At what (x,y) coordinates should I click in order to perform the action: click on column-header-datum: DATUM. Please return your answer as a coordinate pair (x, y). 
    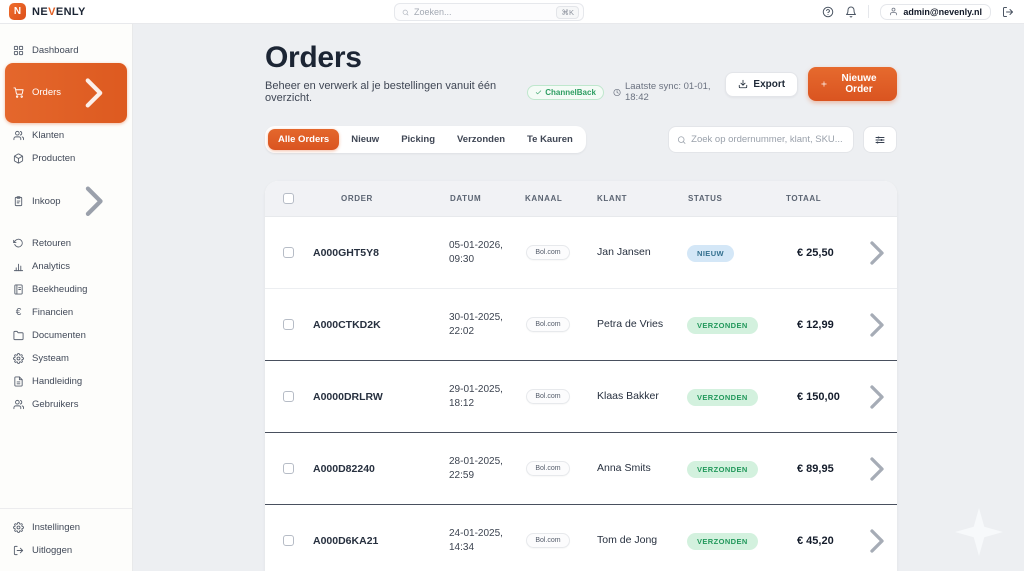
    Looking at the image, I should click on (466, 198).